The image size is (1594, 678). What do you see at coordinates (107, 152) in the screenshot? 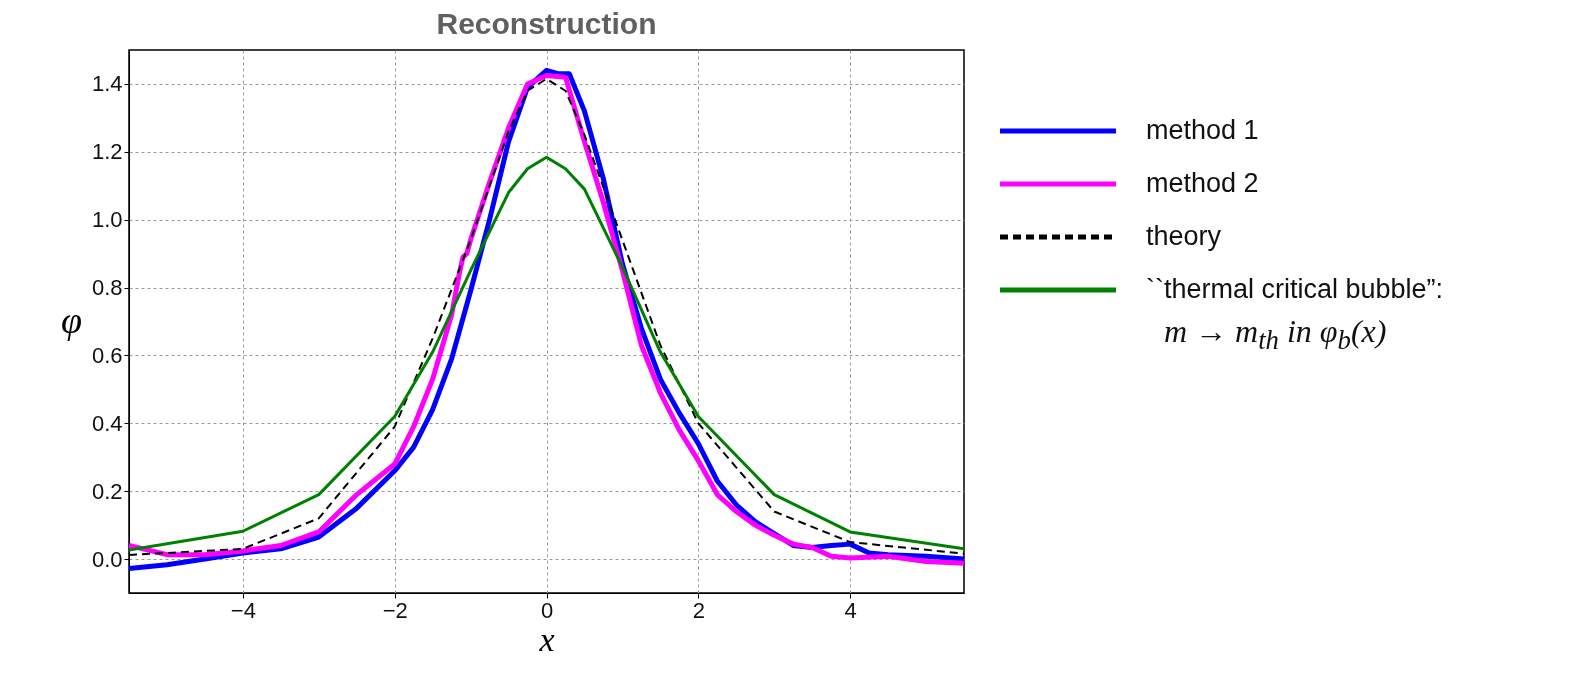
I see `y-tick-label: 1.2` at bounding box center [107, 152].